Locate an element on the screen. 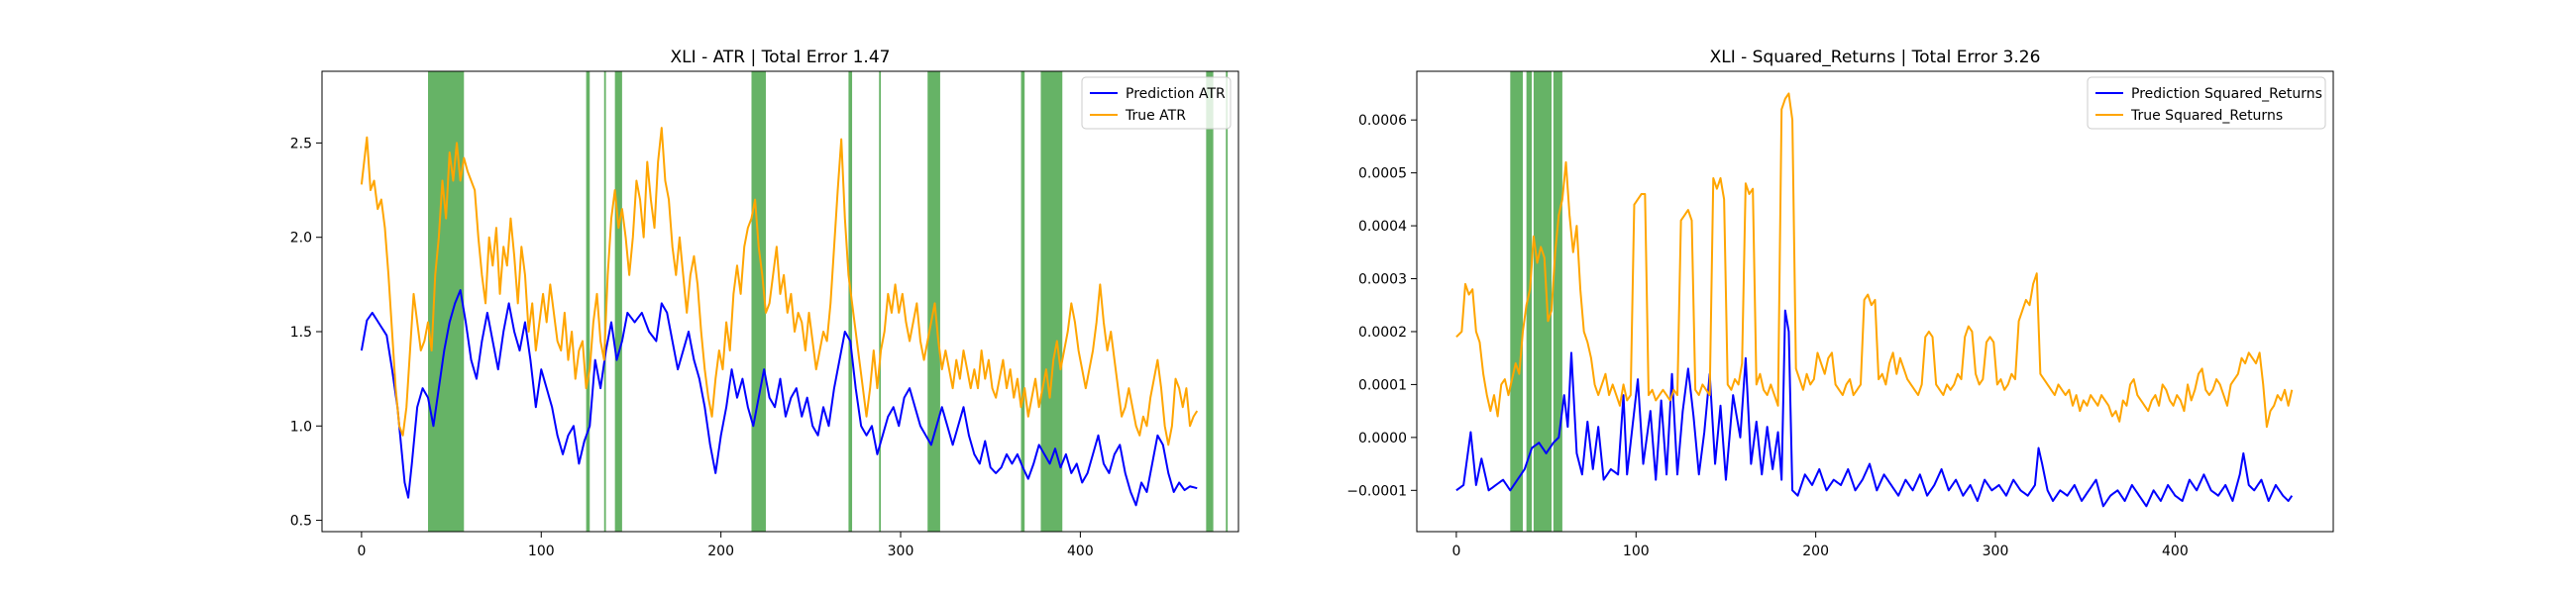 This screenshot has height=594, width=2576. highlight-spans is located at coordinates (1536, 301).